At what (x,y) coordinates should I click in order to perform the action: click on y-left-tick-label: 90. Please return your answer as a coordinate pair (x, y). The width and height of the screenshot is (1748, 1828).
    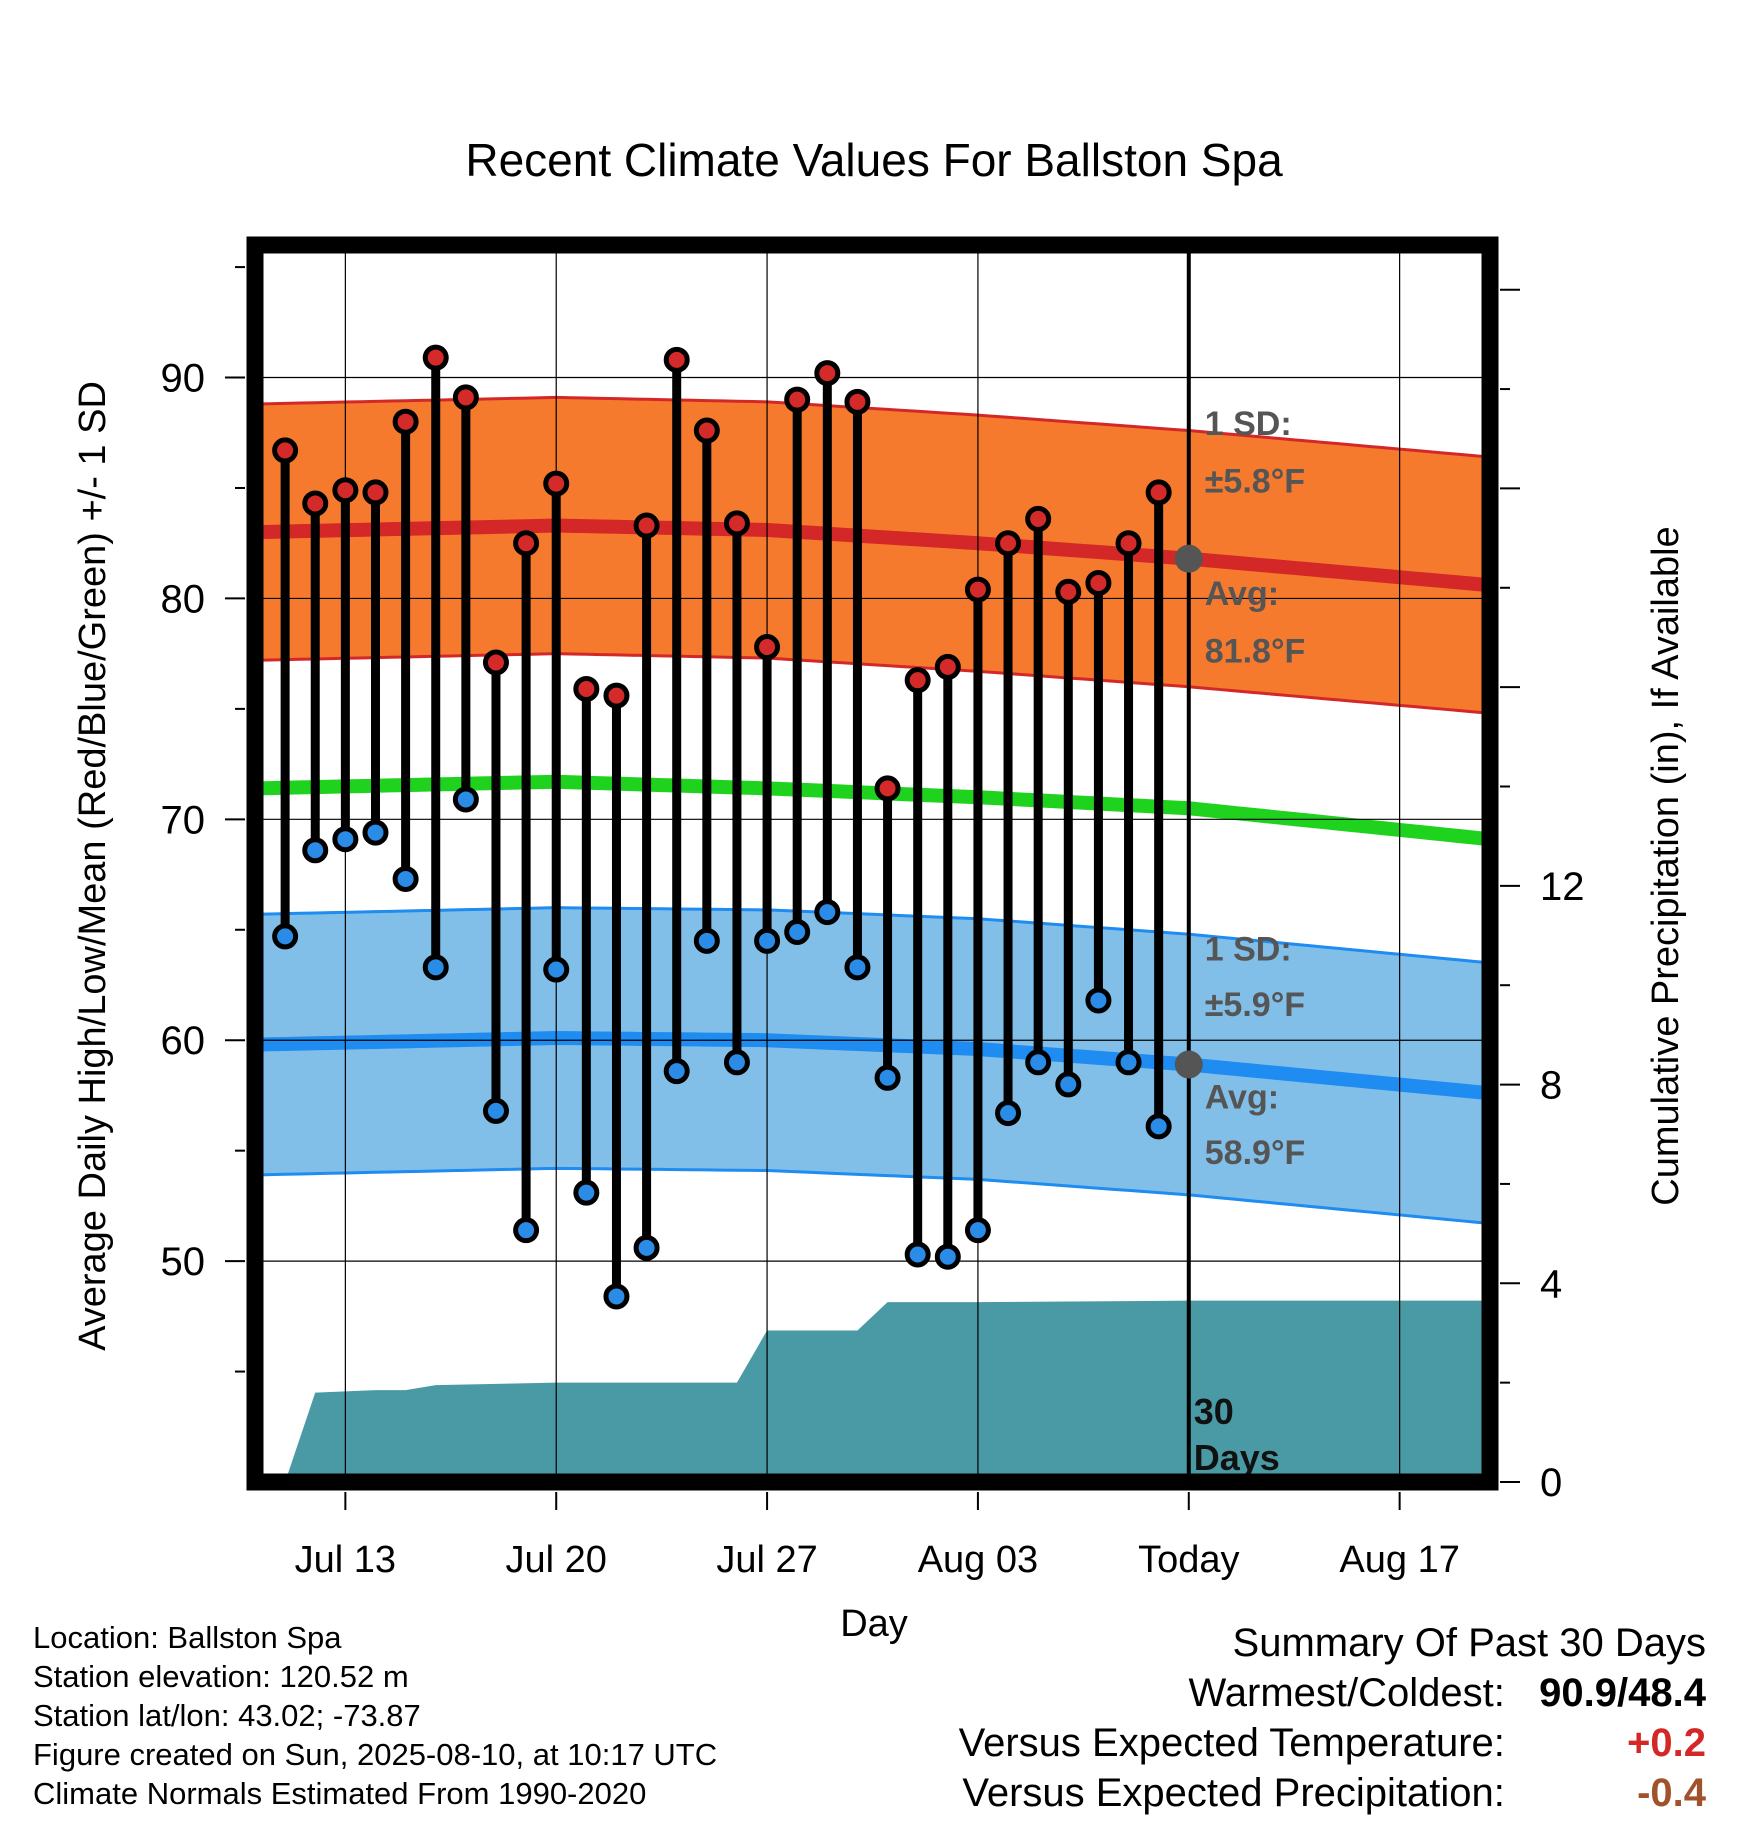
    Looking at the image, I should click on (183, 379).